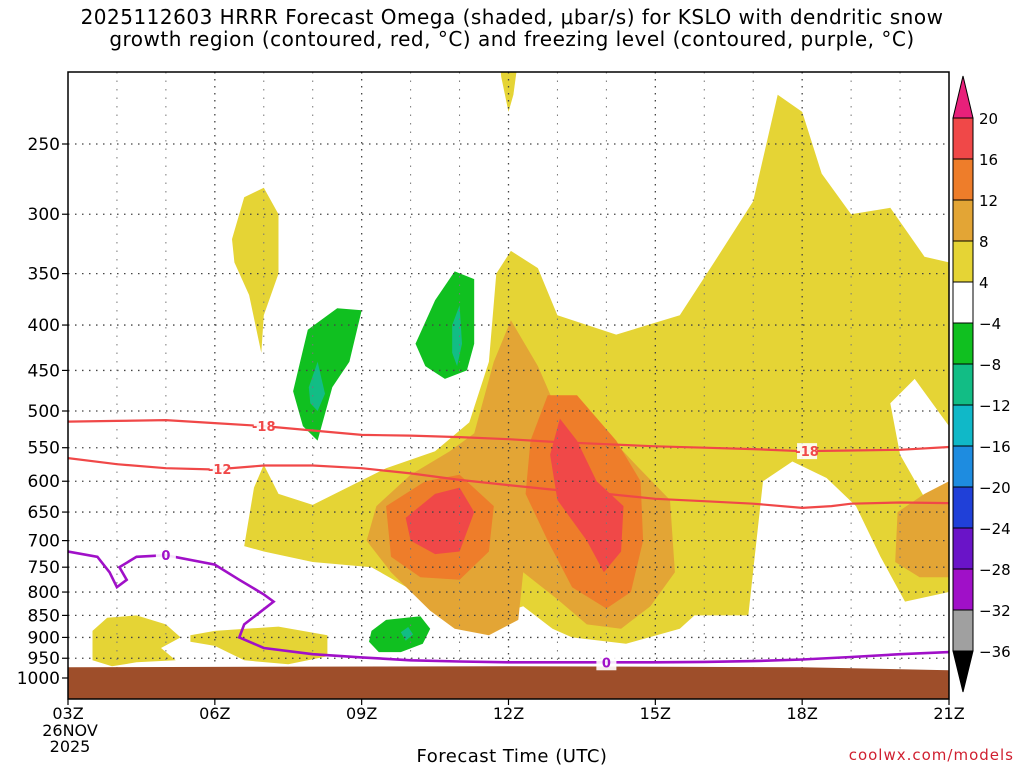 The image size is (1024, 768). I want to click on colorbar-top-arrow, so click(963, 97).